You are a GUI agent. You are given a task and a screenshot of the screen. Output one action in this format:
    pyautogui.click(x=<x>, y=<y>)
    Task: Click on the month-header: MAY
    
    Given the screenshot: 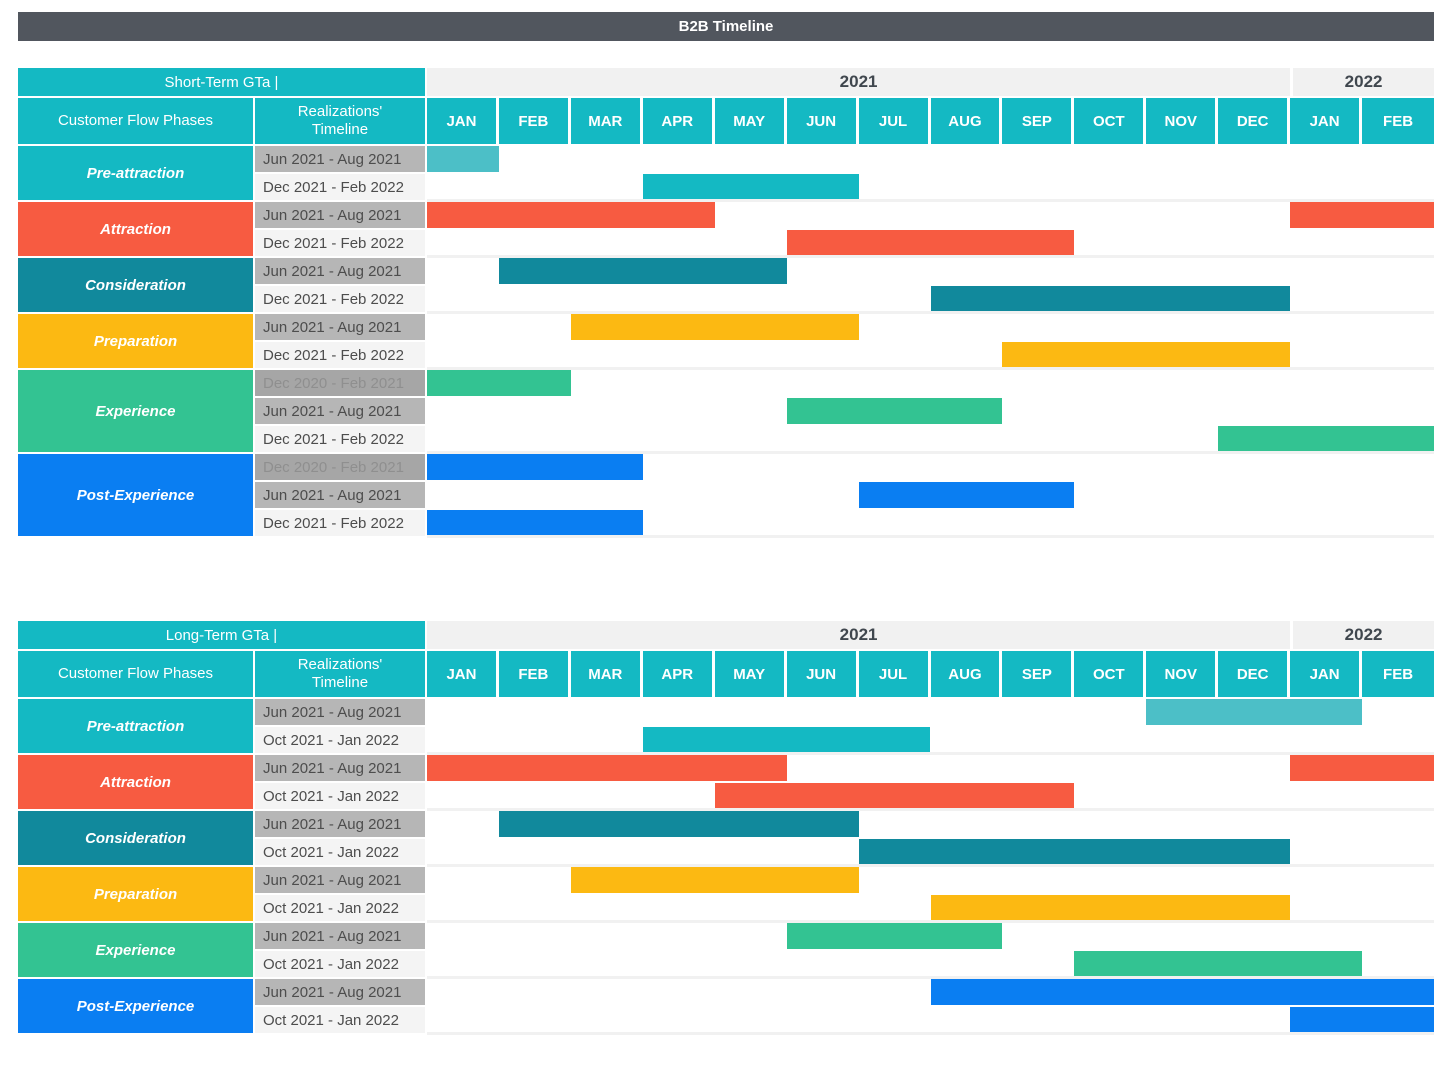 What is the action you would take?
    pyautogui.click(x=750, y=675)
    